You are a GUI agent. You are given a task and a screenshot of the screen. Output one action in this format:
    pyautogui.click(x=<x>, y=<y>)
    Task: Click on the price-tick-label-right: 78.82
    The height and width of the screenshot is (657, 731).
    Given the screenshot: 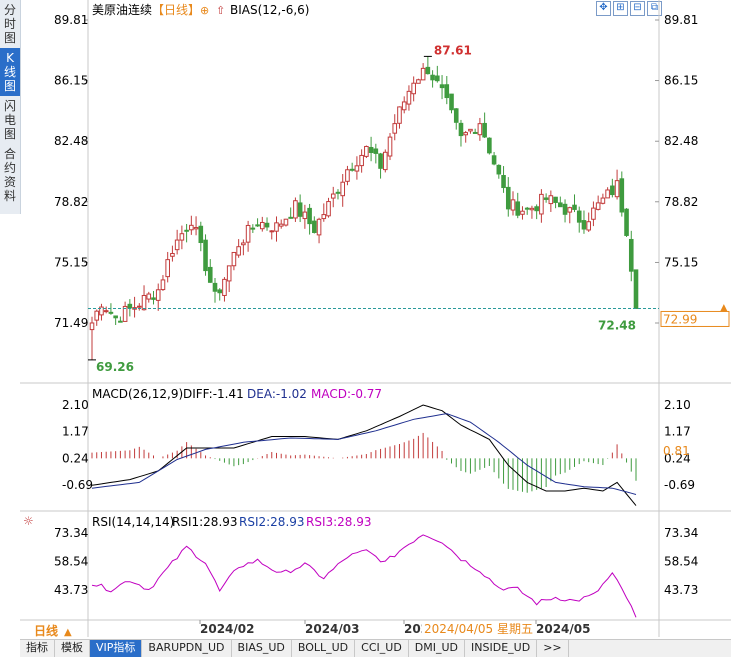 What is the action you would take?
    pyautogui.click(x=681, y=202)
    